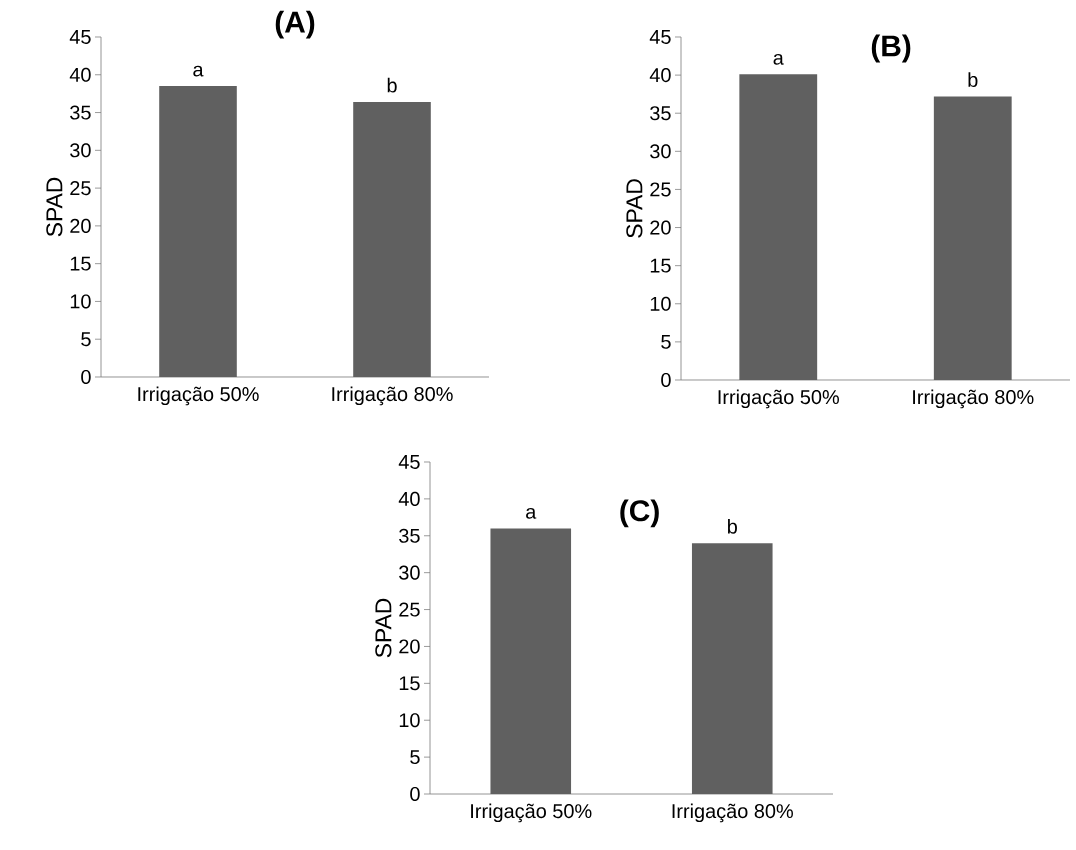 Image resolution: width=1076 pixels, height=850 pixels. Describe the element at coordinates (639, 513) in the screenshot. I see `text: (C)` at that location.